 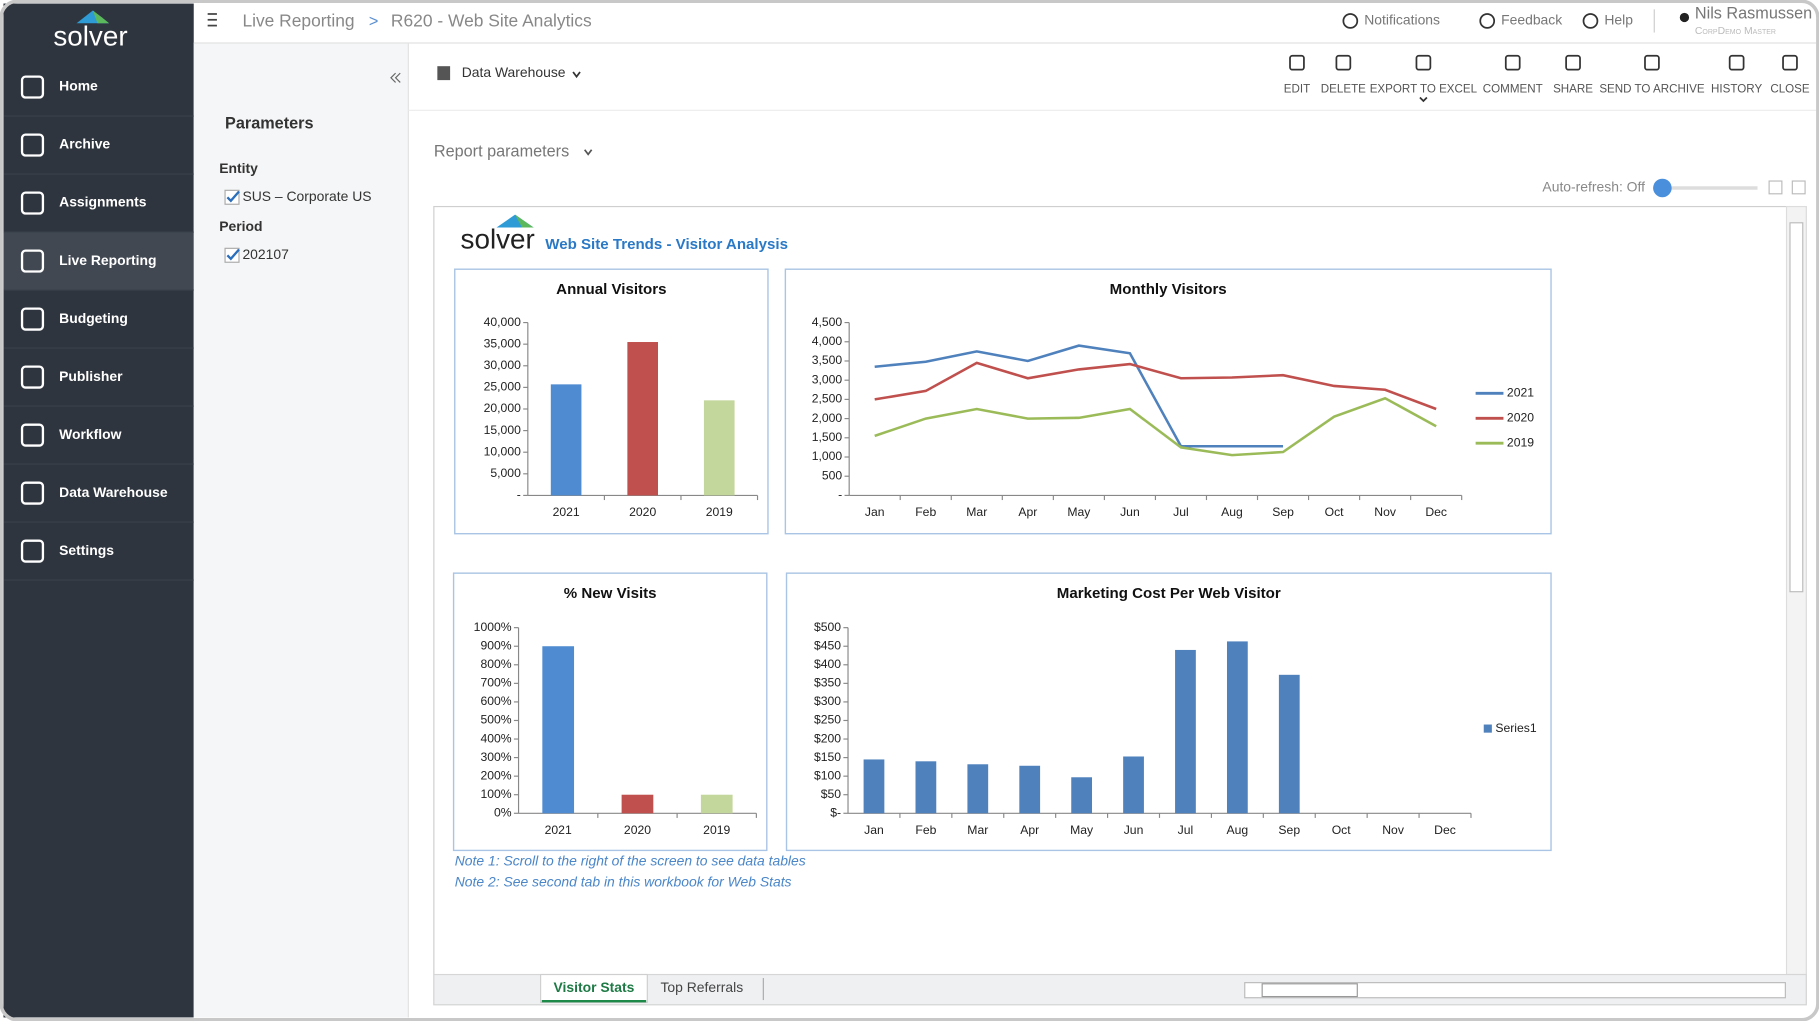 I want to click on y-tick-label: 300%, so click(x=495, y=757).